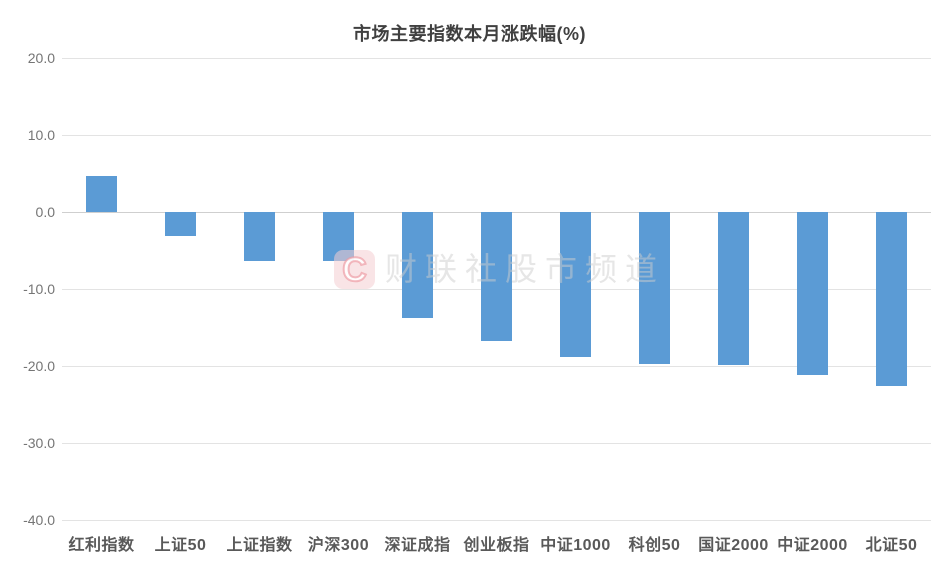 The height and width of the screenshot is (562, 939). I want to click on x-axis-category-label: 中证1000, so click(575, 545).